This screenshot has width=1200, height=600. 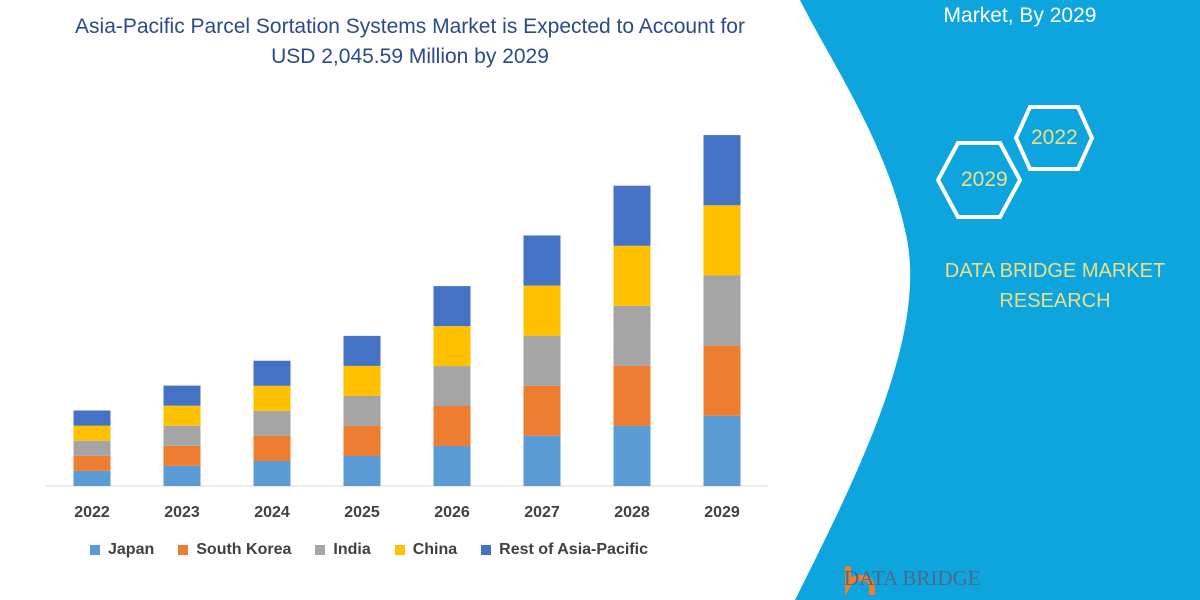 What do you see at coordinates (573, 549) in the screenshot?
I see `legend-label: Rest of Asia-Pacific` at bounding box center [573, 549].